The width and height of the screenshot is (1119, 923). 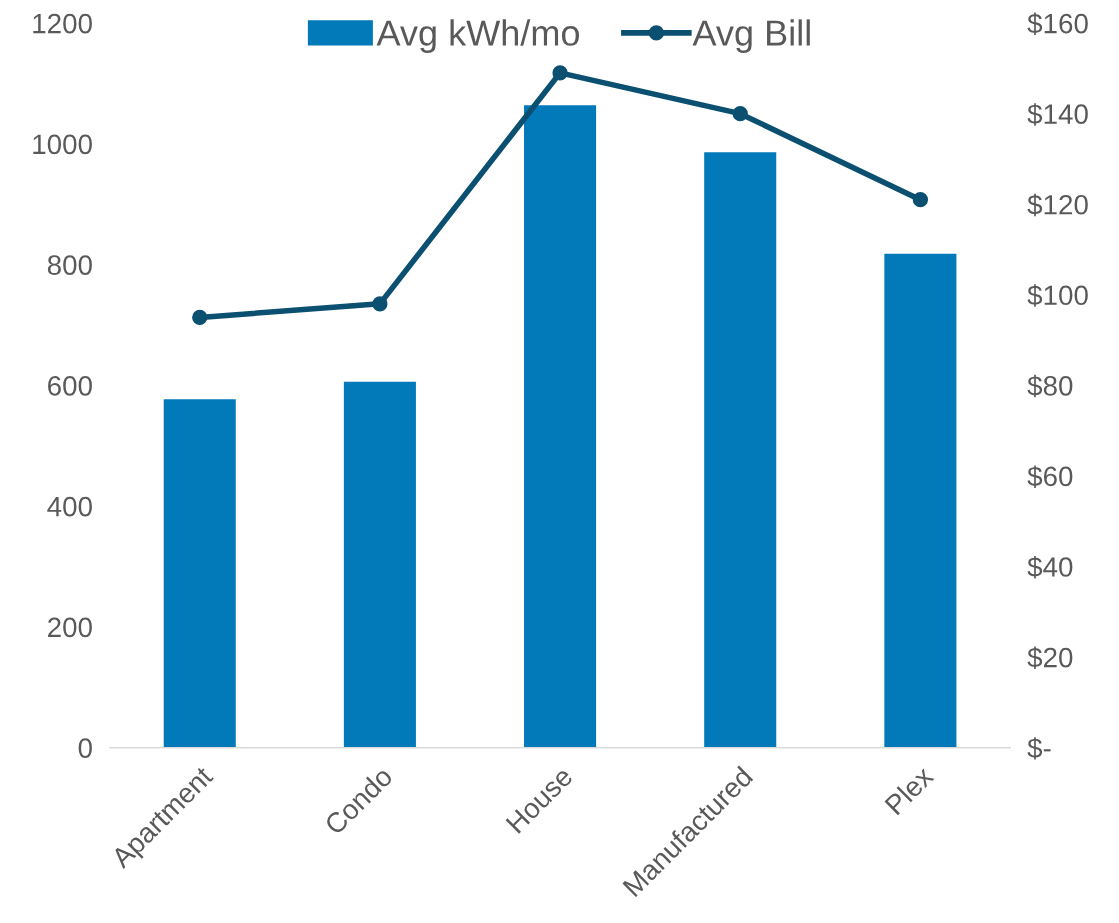 I want to click on y2-tick-label: $140, so click(x=1057, y=114).